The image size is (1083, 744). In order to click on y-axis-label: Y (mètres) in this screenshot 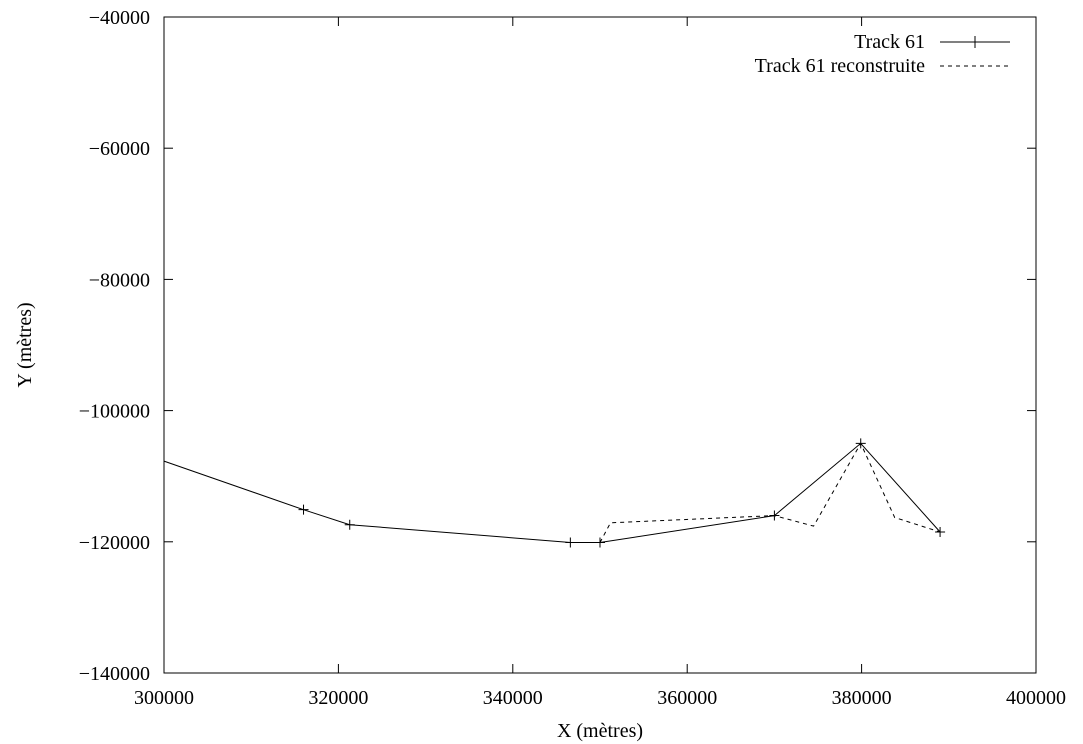, I will do `click(25, 344)`.